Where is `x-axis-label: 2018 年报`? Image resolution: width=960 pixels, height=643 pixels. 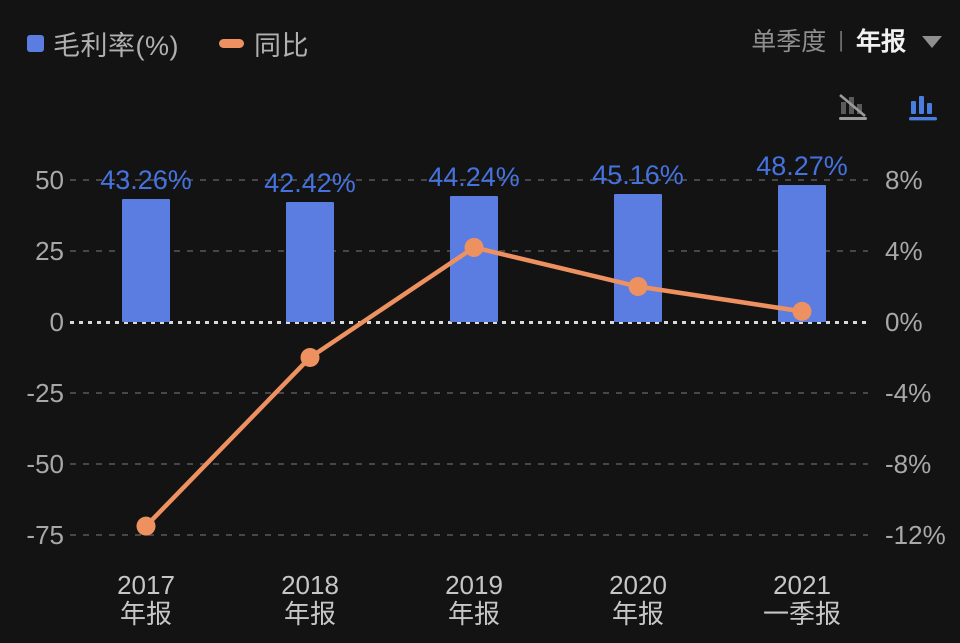 x-axis-label: 2018 年报 is located at coordinates (310, 600).